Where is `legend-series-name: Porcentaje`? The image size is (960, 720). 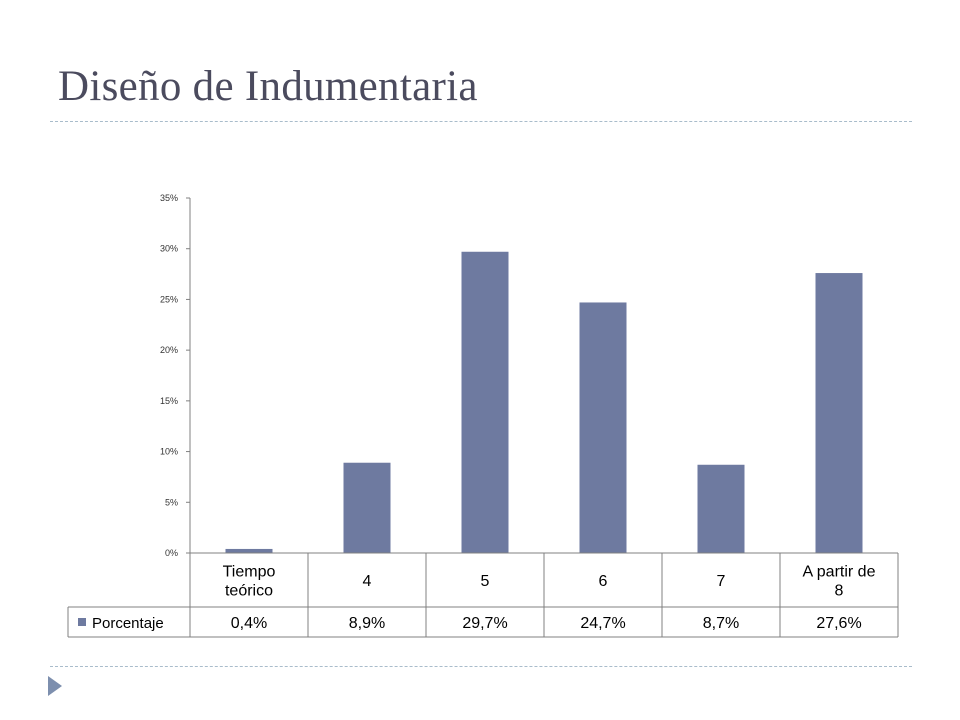 legend-series-name: Porcentaje is located at coordinates (128, 623).